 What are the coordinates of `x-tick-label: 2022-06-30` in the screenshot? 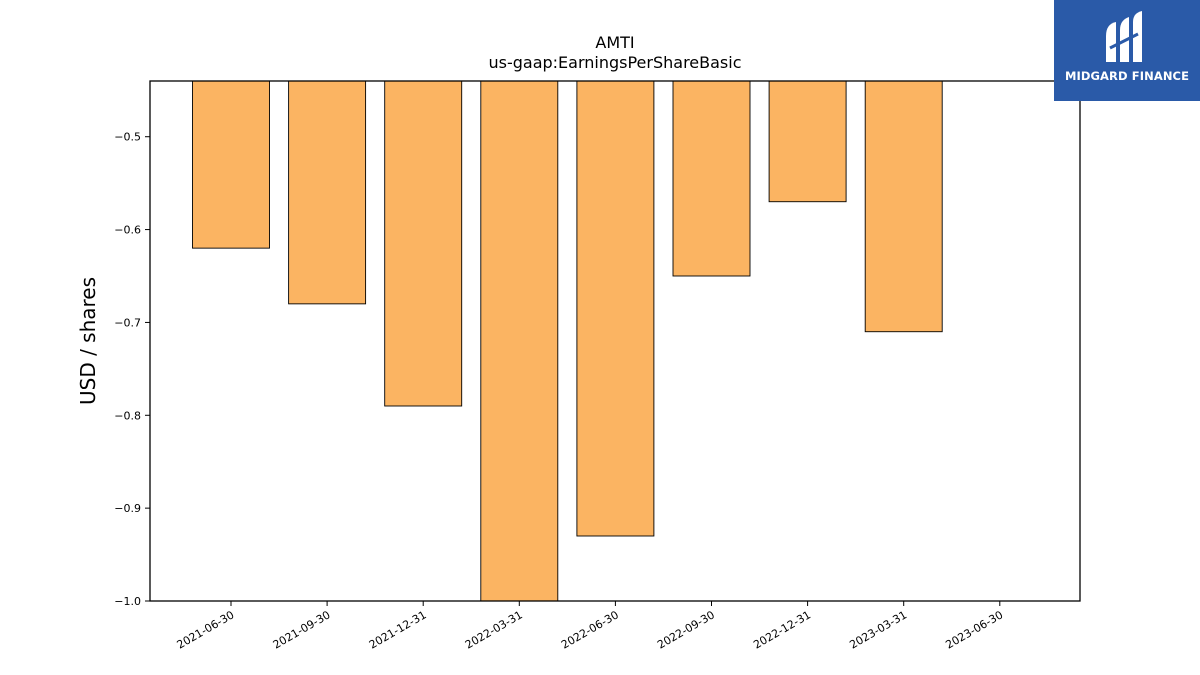 It's located at (590, 629).